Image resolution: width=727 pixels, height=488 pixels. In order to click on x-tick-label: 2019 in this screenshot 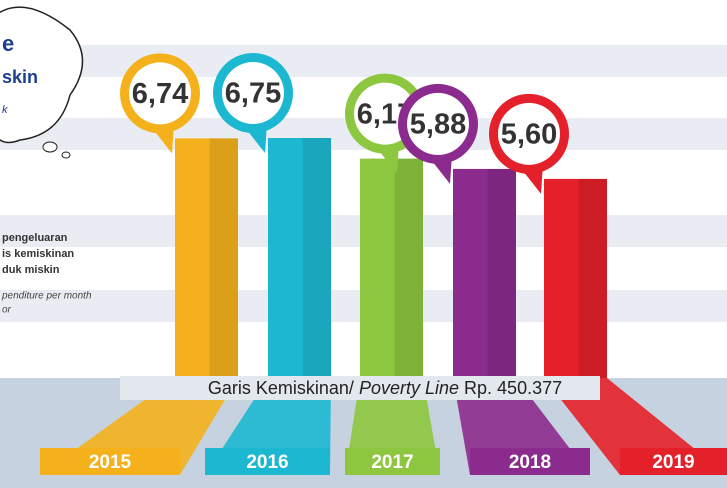, I will do `click(673, 462)`.